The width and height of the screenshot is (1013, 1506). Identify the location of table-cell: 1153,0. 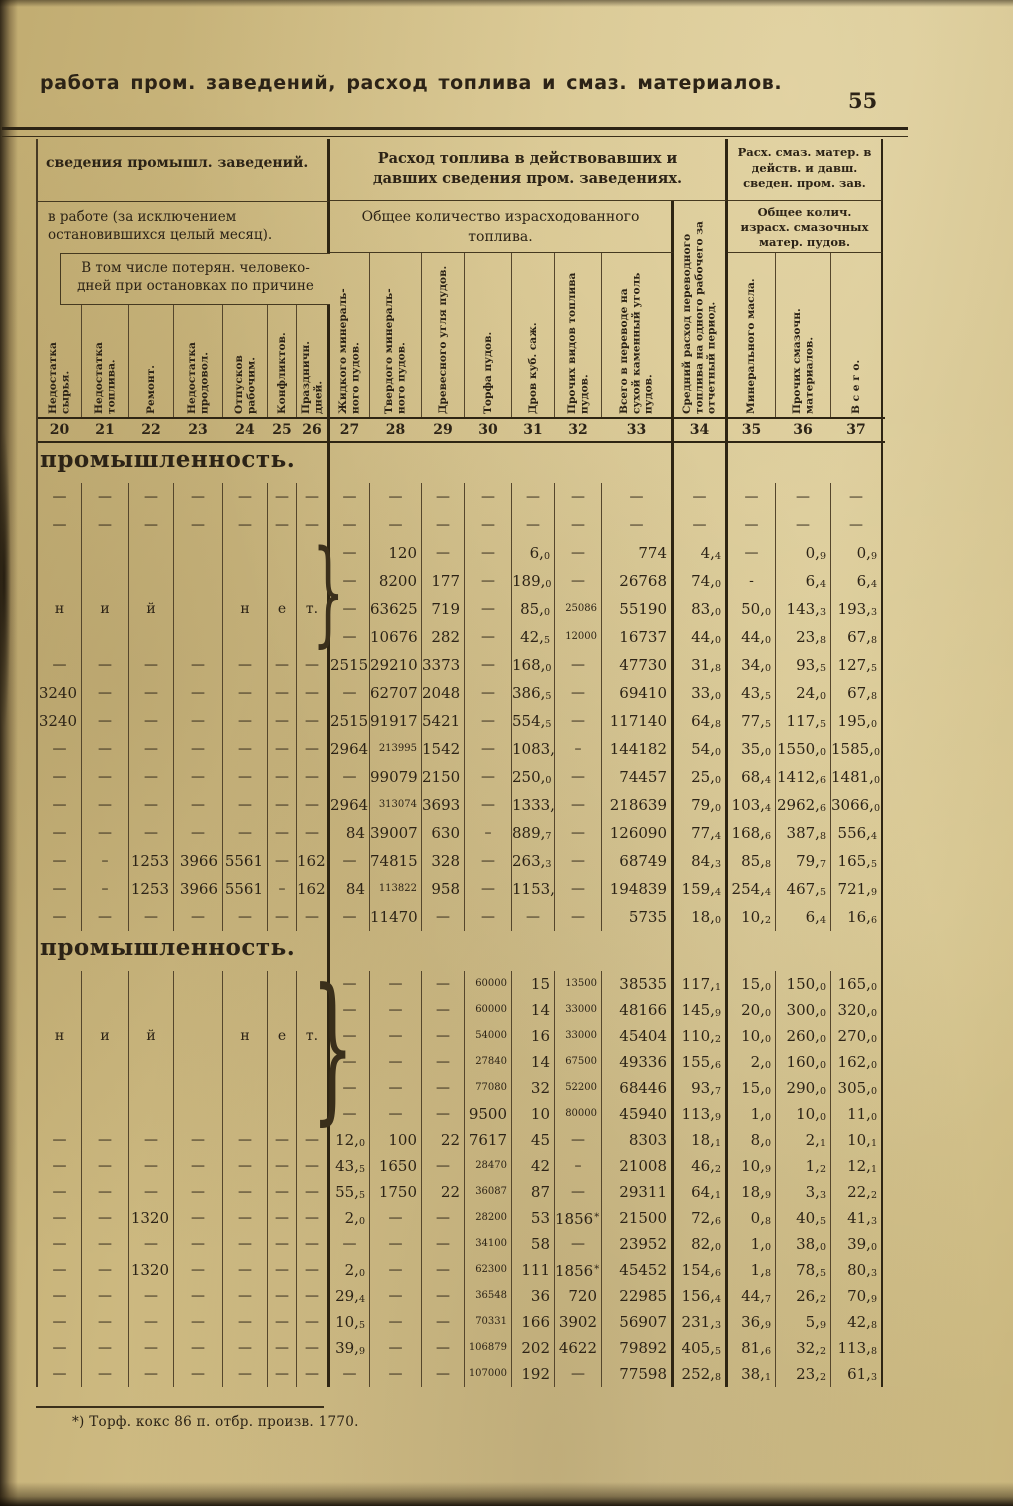
(533, 889).